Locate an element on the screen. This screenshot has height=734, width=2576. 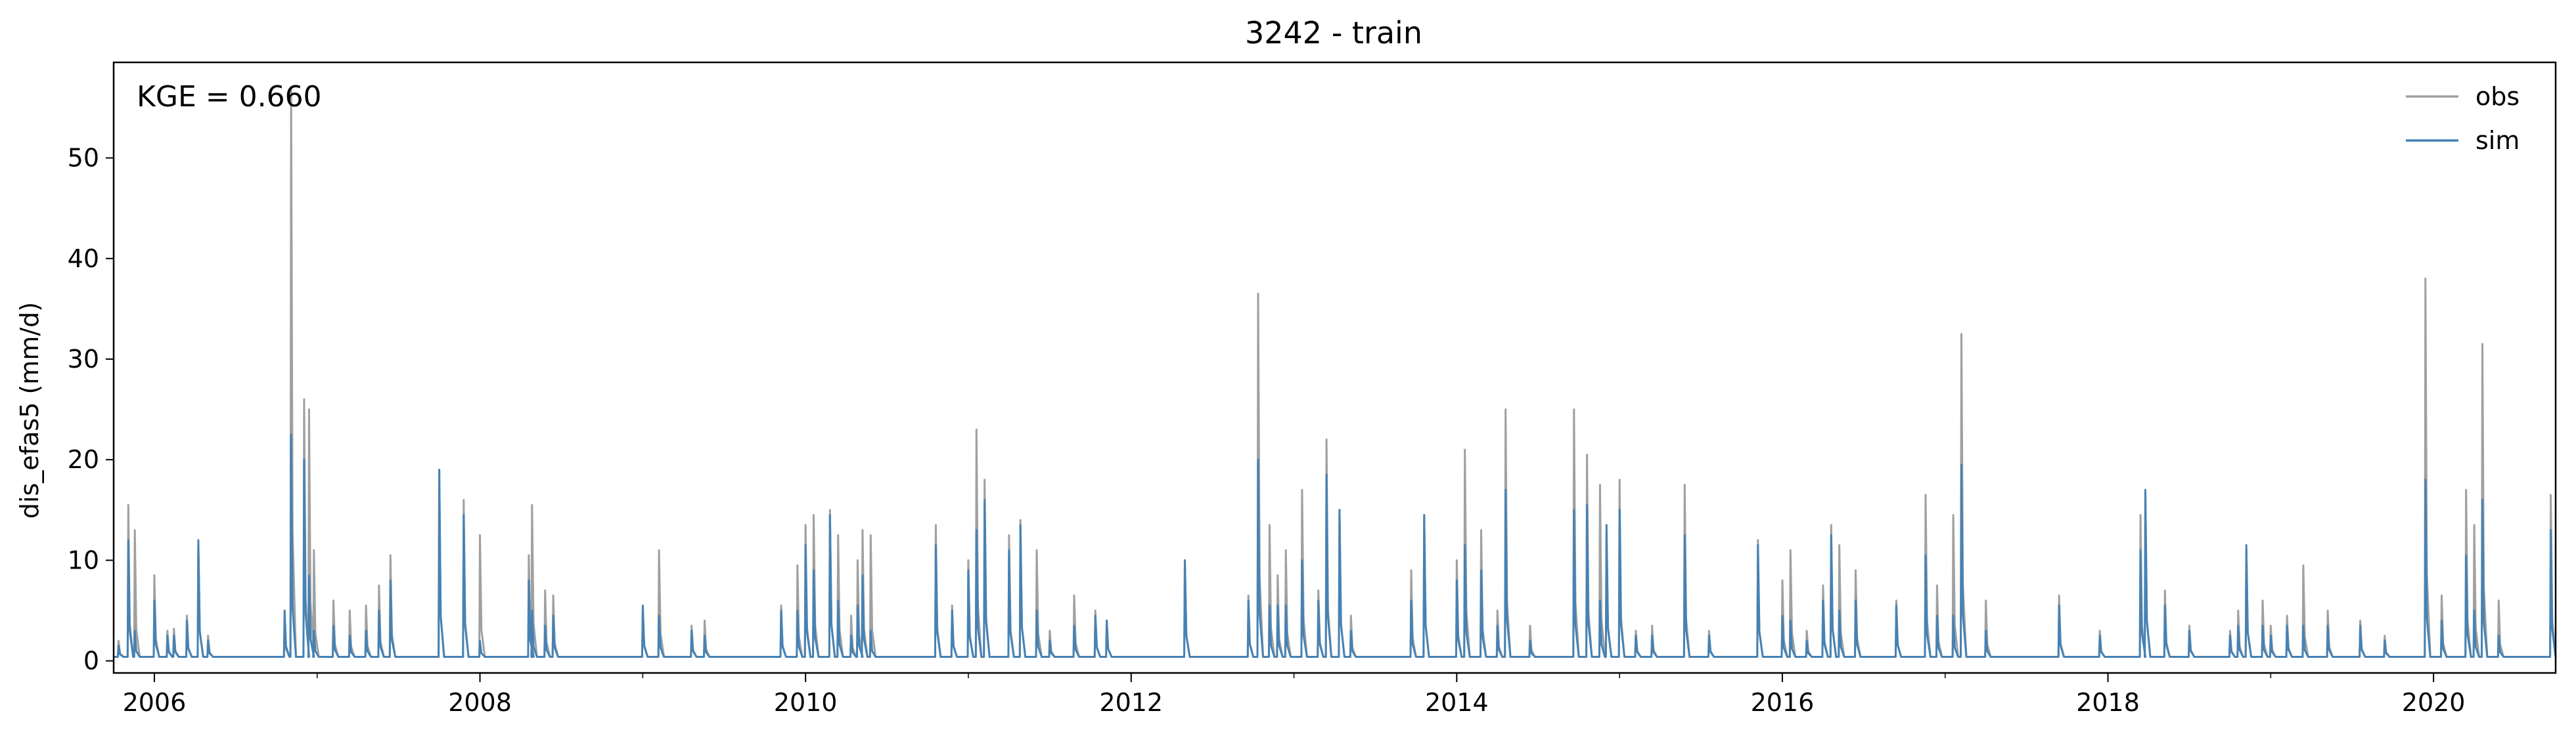
y-tick-label: 20 is located at coordinates (83, 459).